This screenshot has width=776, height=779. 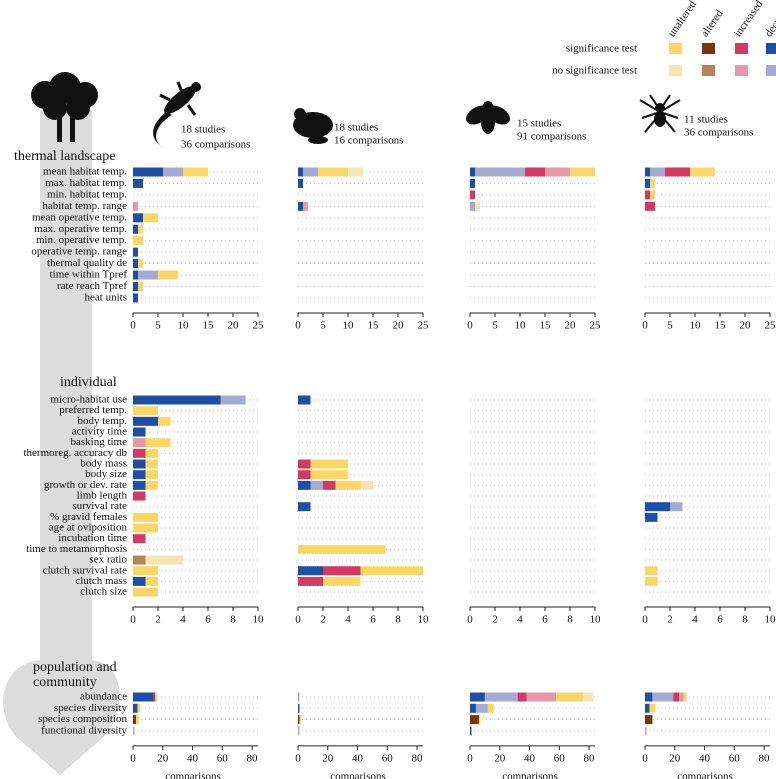 I want to click on spider-icon, so click(x=660, y=113).